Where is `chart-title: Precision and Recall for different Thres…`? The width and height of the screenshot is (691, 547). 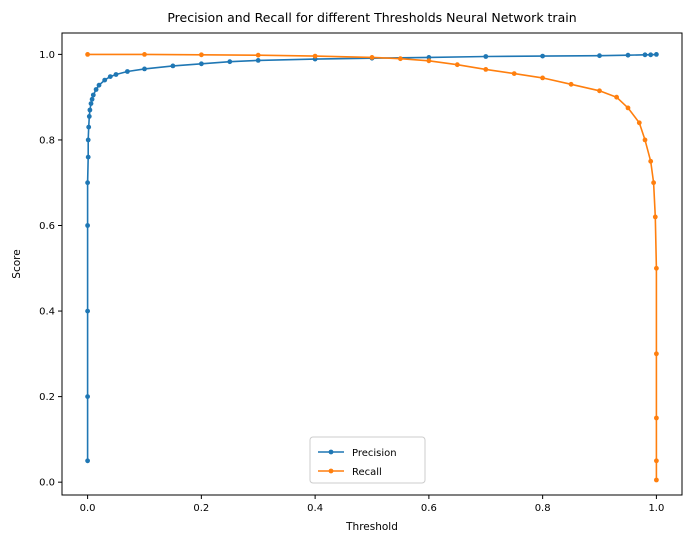
chart-title: Precision and Recall for different Thres… is located at coordinates (371, 17).